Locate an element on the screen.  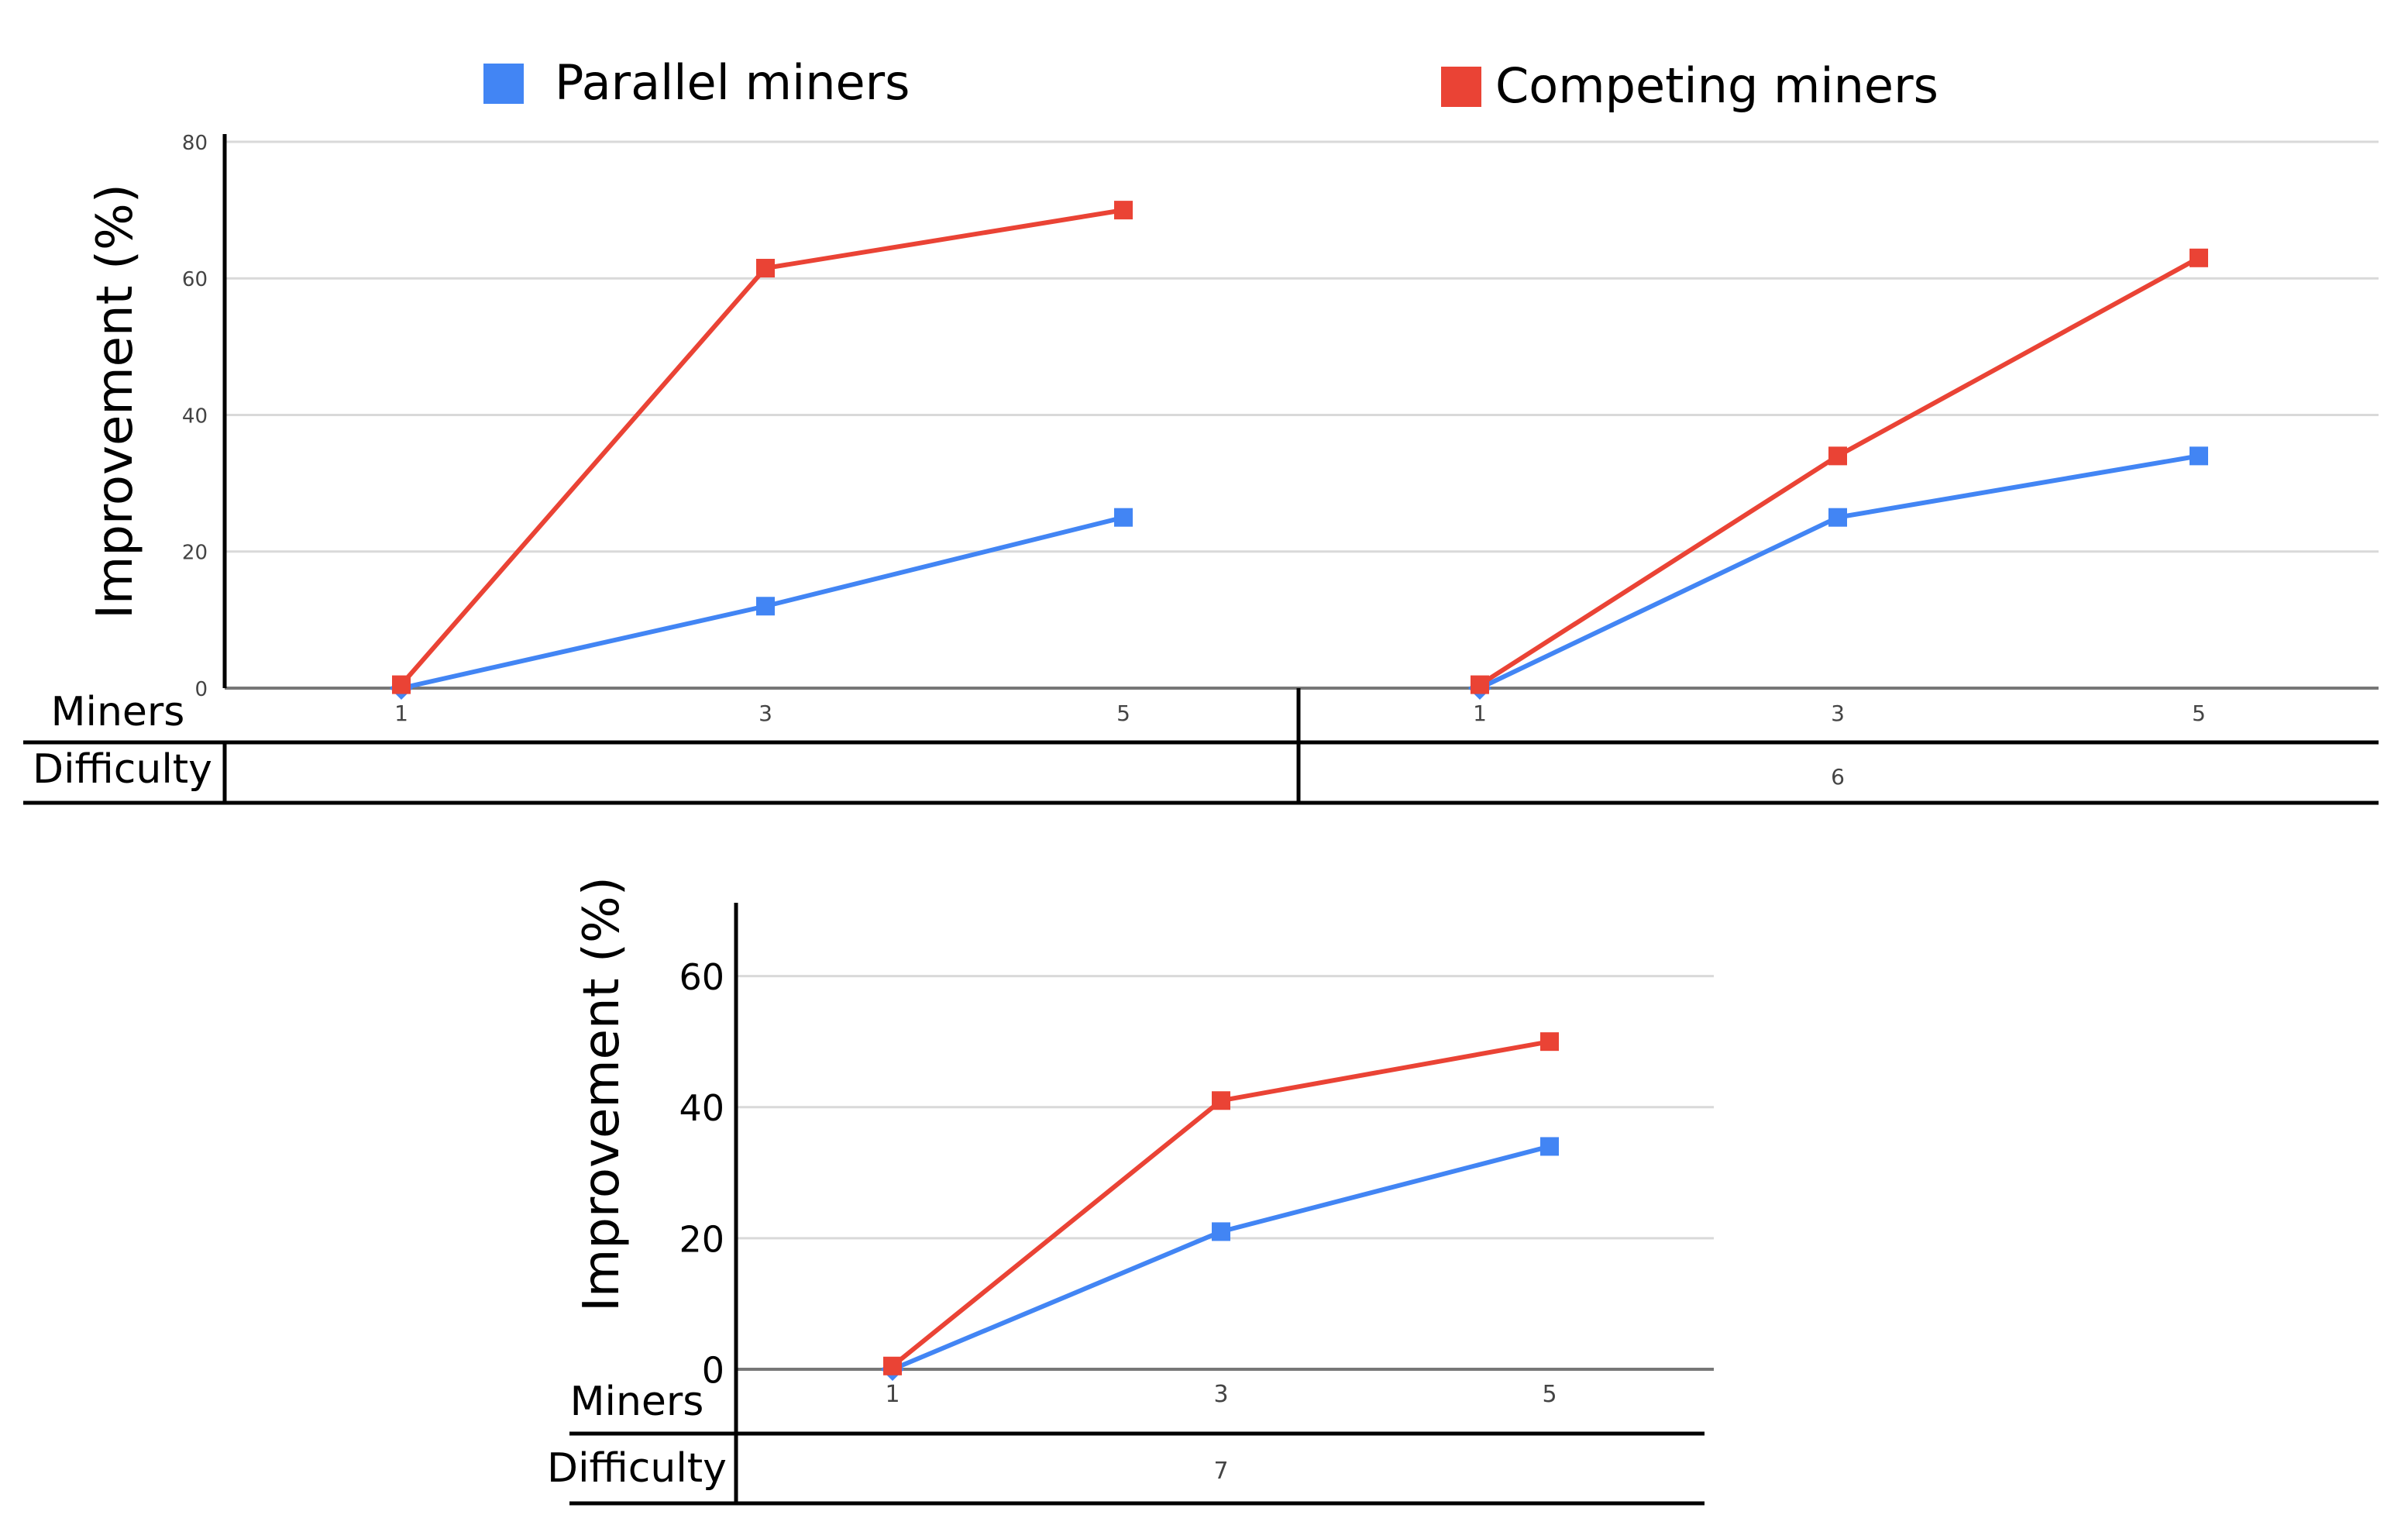
legend-label-parallel: Parallel miners is located at coordinates (732, 82).